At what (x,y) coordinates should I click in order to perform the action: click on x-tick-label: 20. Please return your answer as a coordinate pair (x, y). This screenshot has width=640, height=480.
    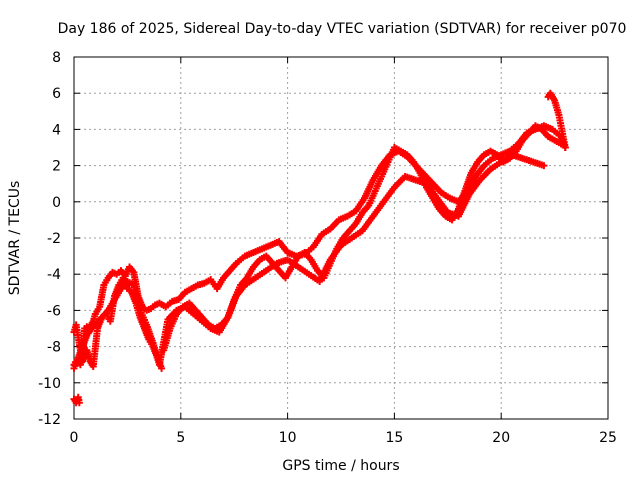
    Looking at the image, I should click on (501, 438).